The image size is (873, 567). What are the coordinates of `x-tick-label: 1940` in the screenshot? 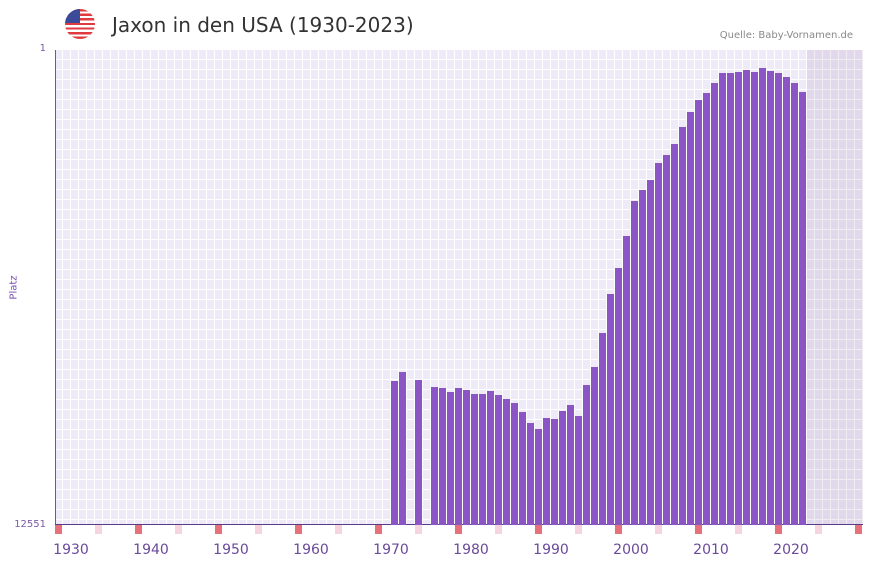 It's located at (151, 550).